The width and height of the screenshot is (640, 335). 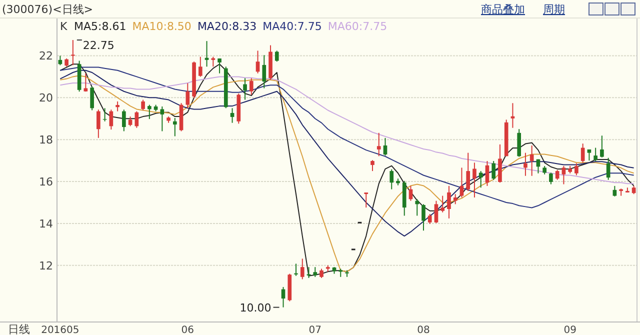 I want to click on text: 周期, so click(x=554, y=9).